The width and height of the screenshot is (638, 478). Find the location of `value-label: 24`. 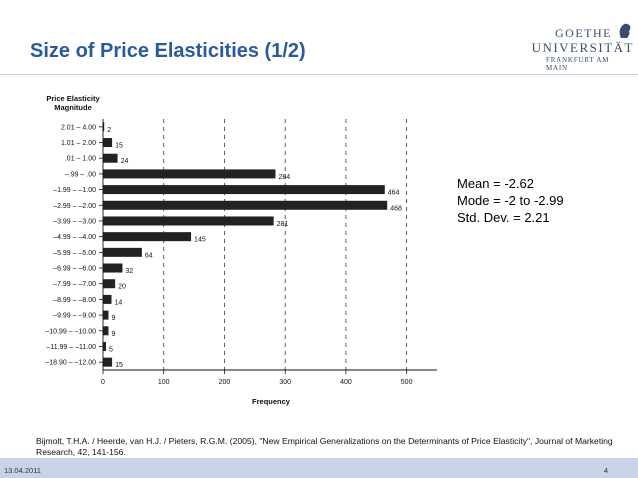

value-label: 24 is located at coordinates (125, 161).